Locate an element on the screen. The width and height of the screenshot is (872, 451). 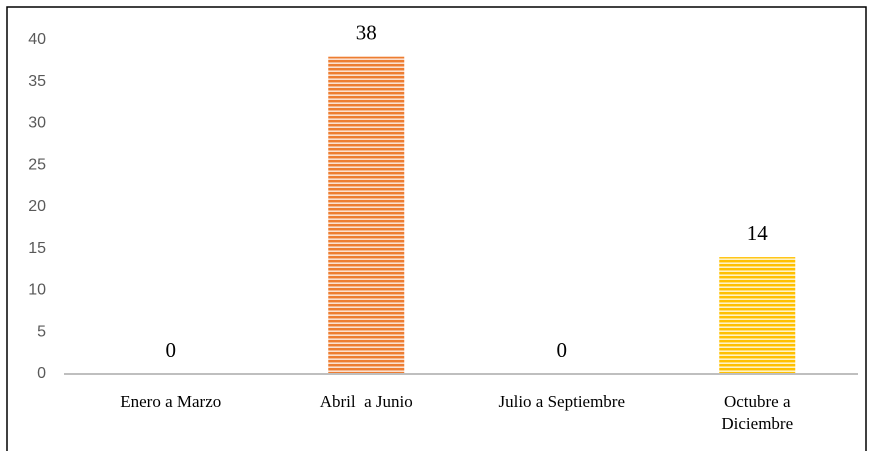
y-tick-label: 25 is located at coordinates (37, 164).